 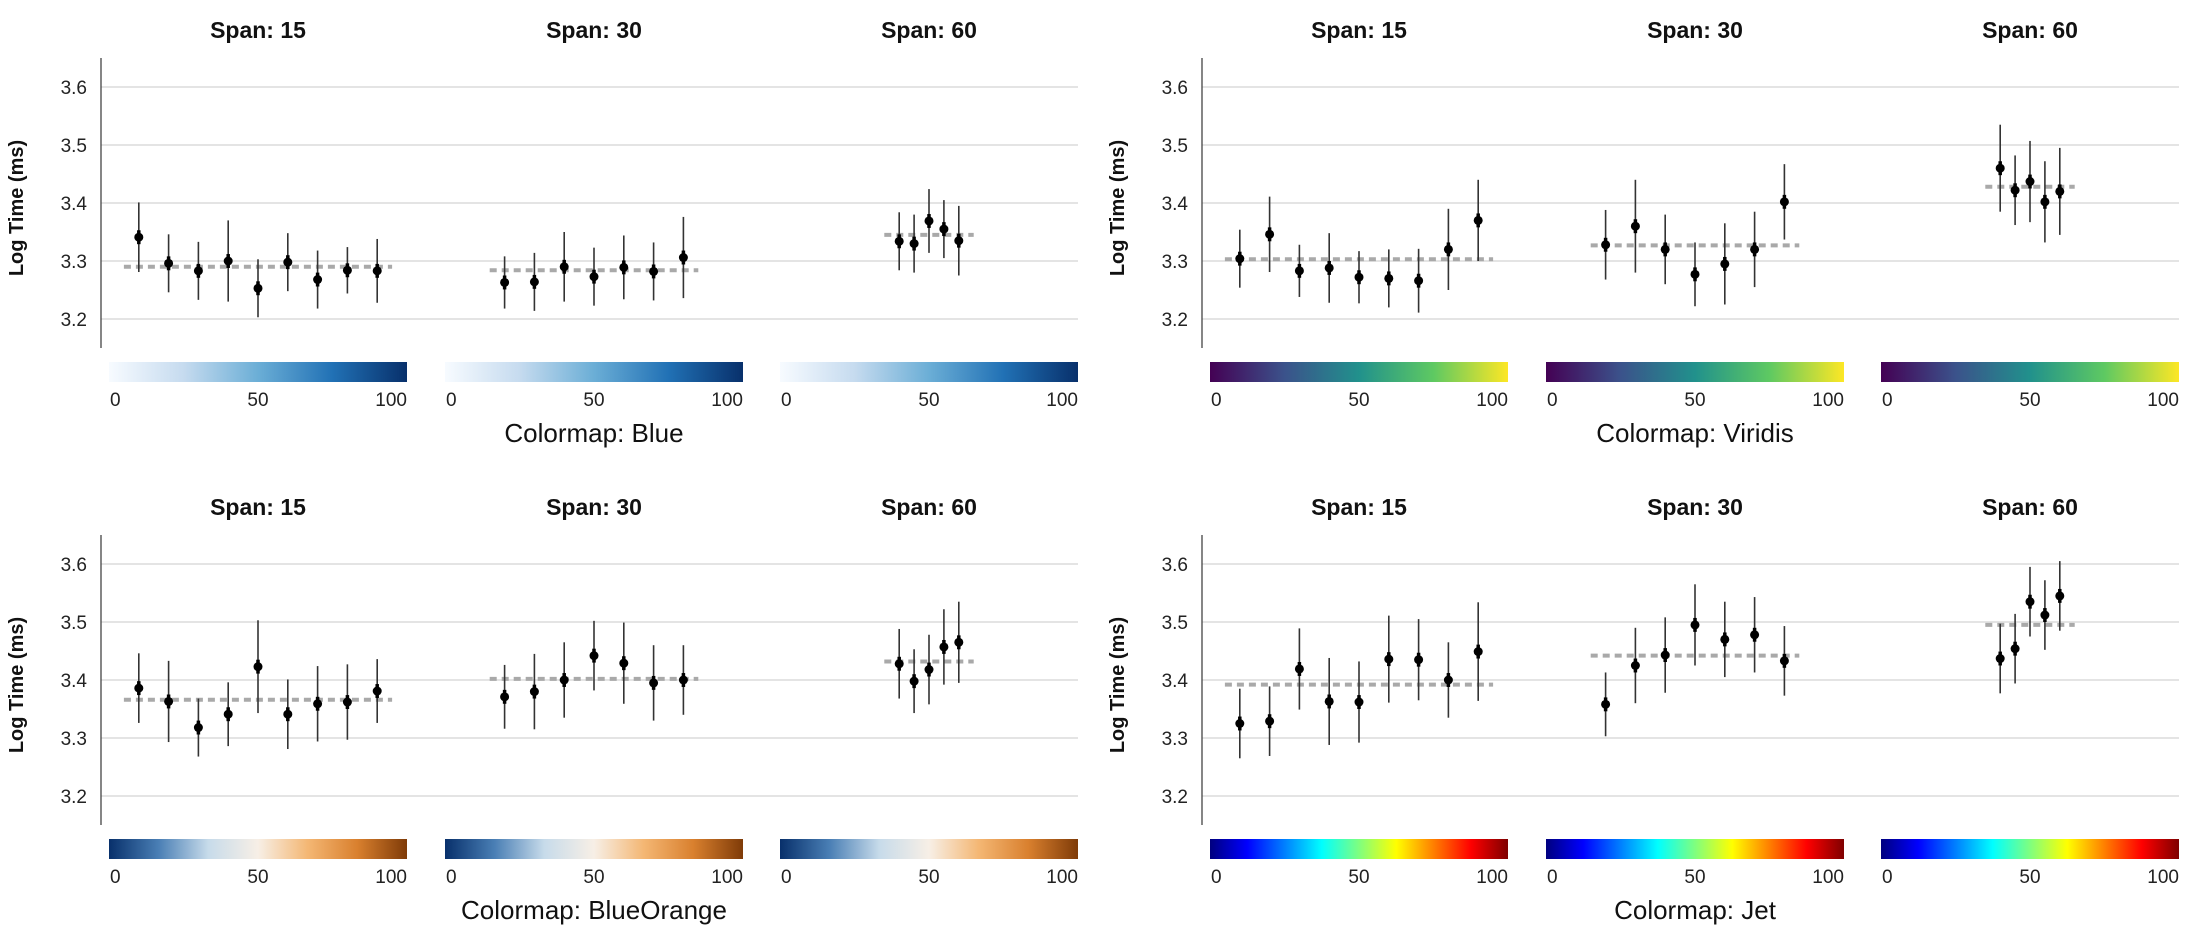 What do you see at coordinates (1695, 910) in the screenshot?
I see `group-title: Colormap: Jet` at bounding box center [1695, 910].